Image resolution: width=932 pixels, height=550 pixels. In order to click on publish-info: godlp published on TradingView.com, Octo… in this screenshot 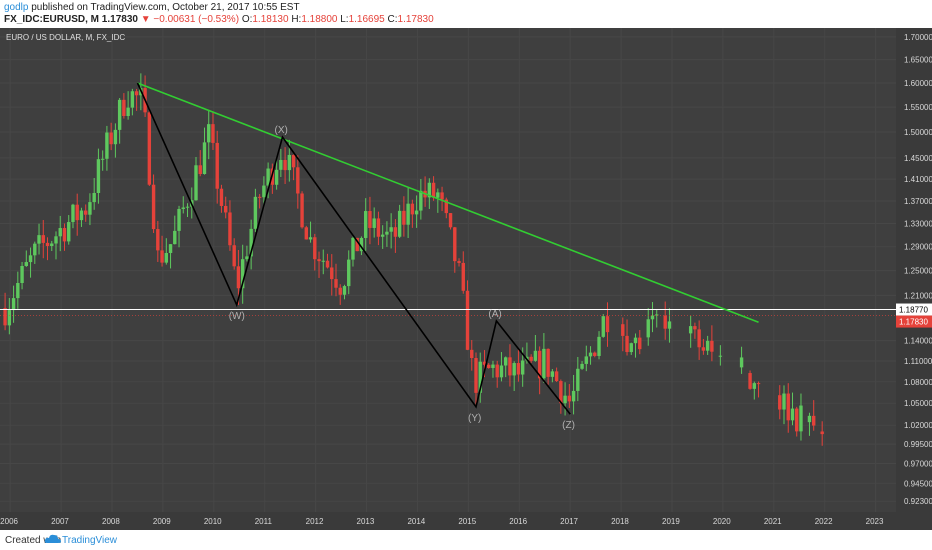, I will do `click(152, 7)`.